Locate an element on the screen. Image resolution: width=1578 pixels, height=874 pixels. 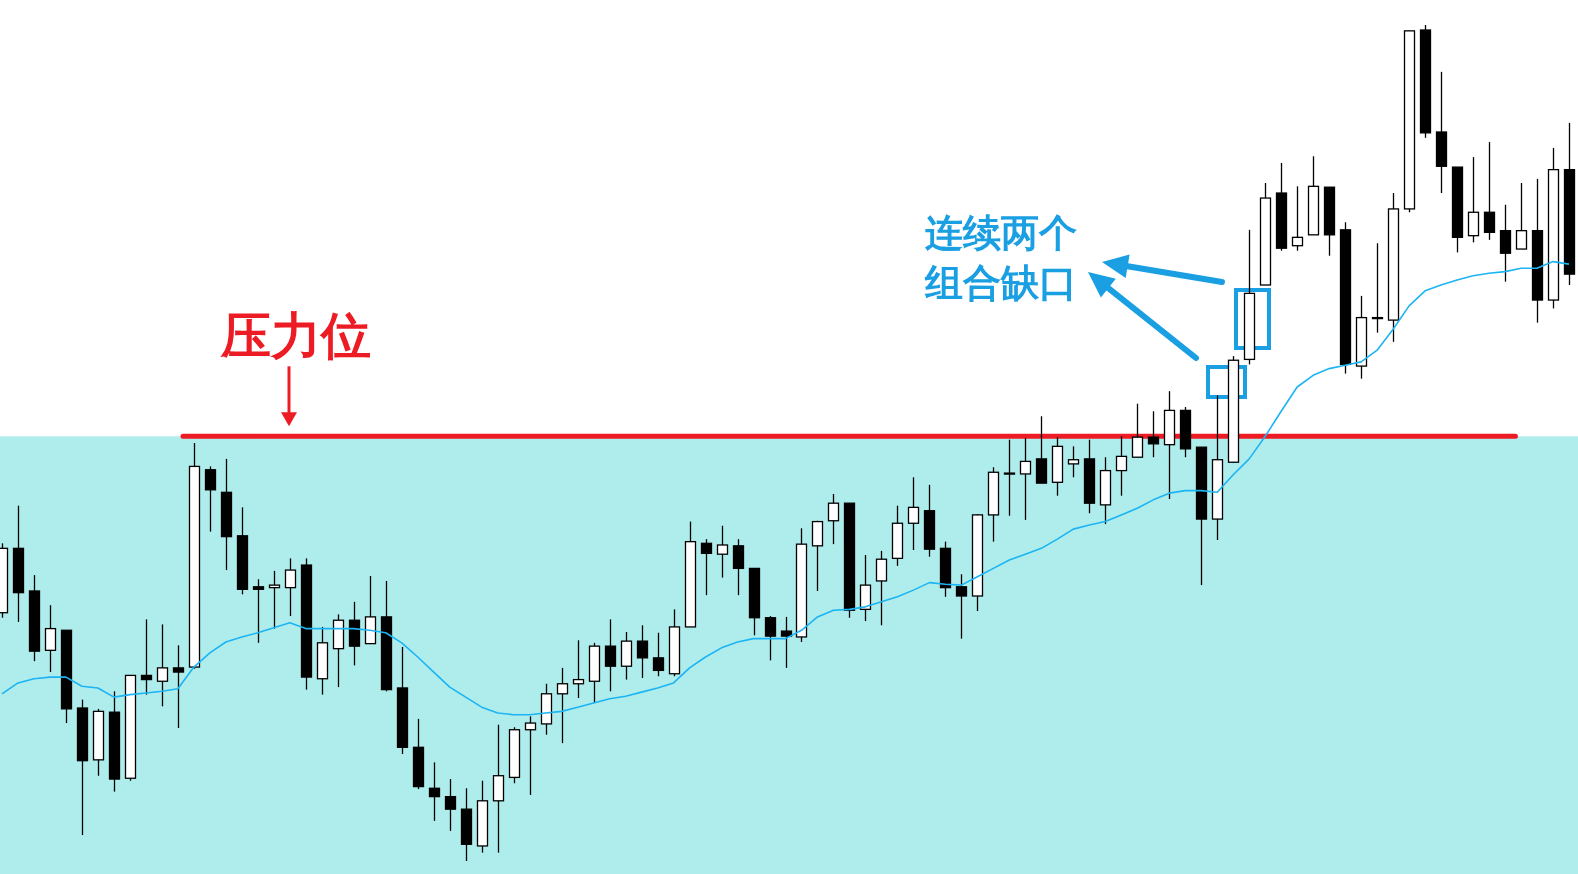
annotation: 组合缺口 is located at coordinates (1000, 283).